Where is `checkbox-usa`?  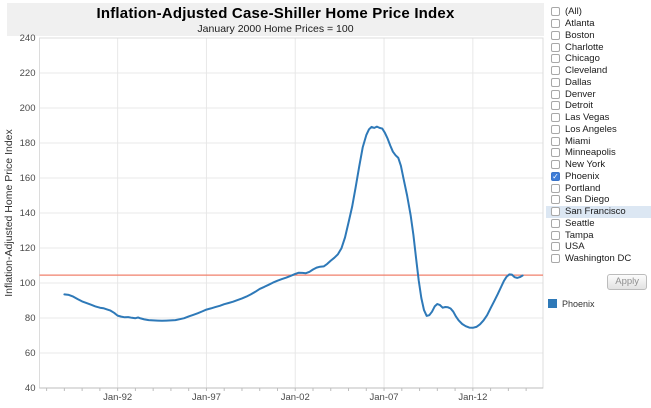 checkbox-usa is located at coordinates (555, 247).